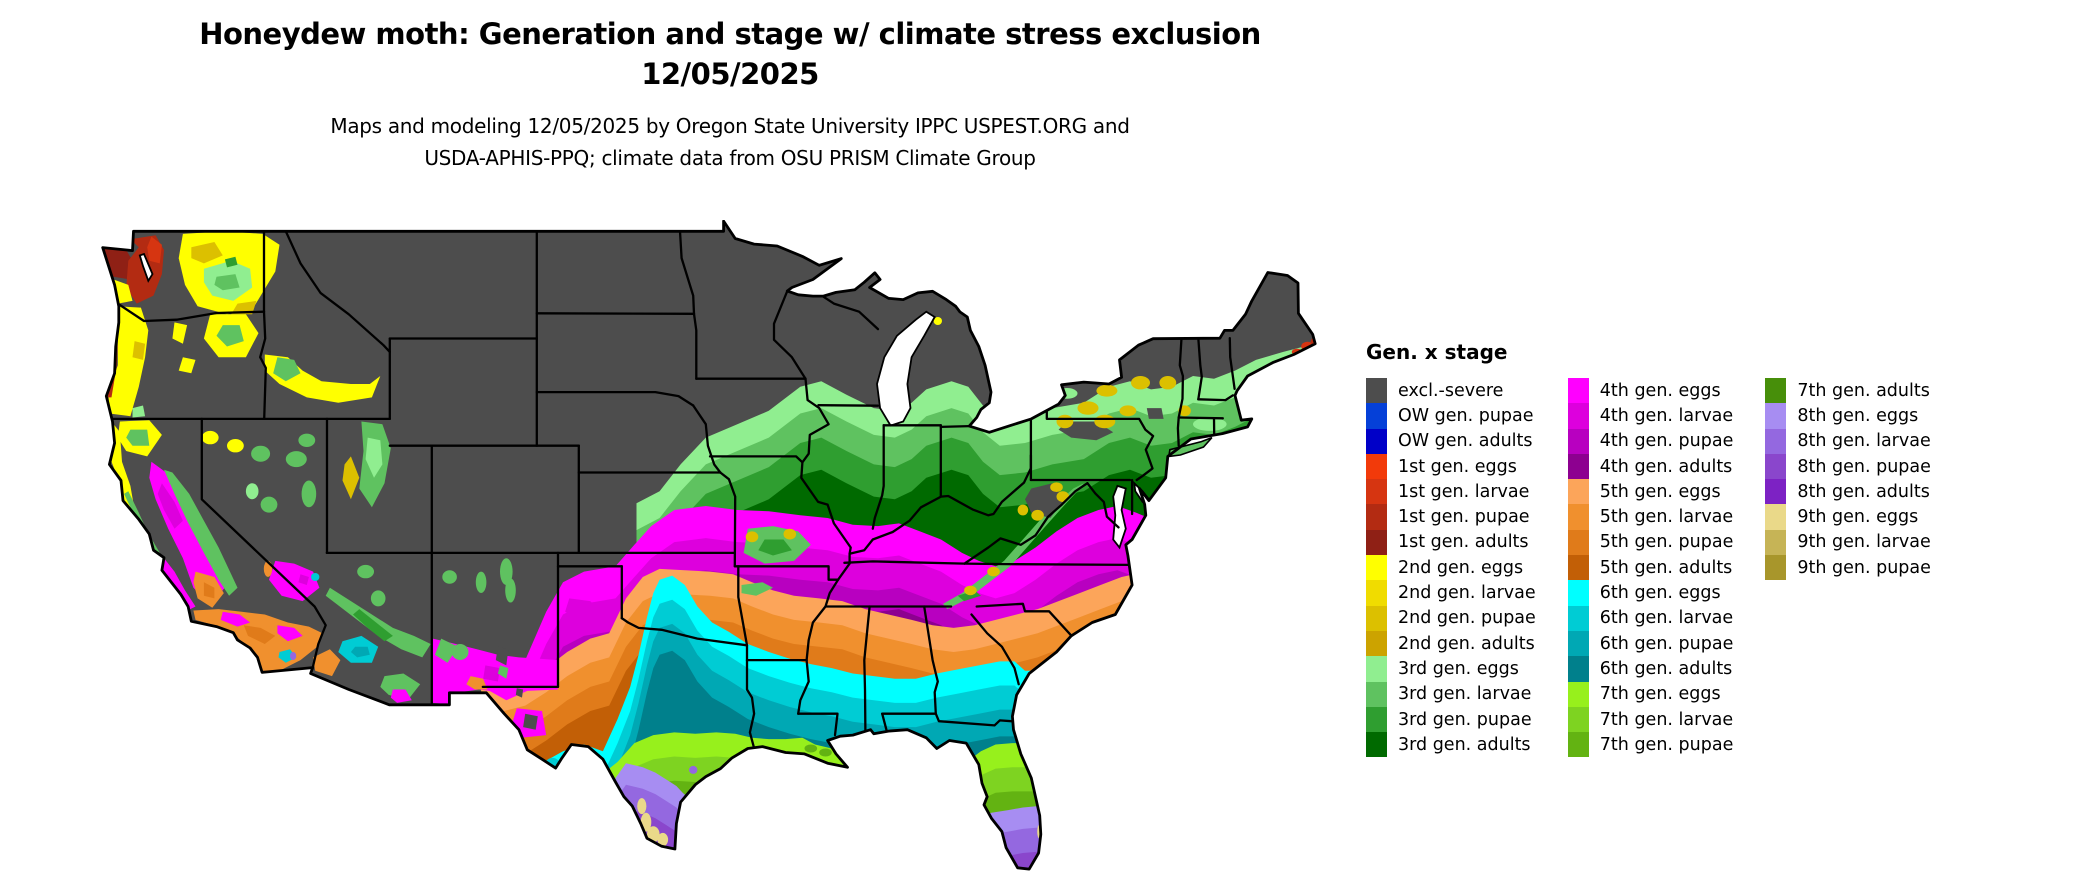  Describe the element at coordinates (1666, 567) in the screenshot. I see `legend-label: 5th gen. adults` at that location.